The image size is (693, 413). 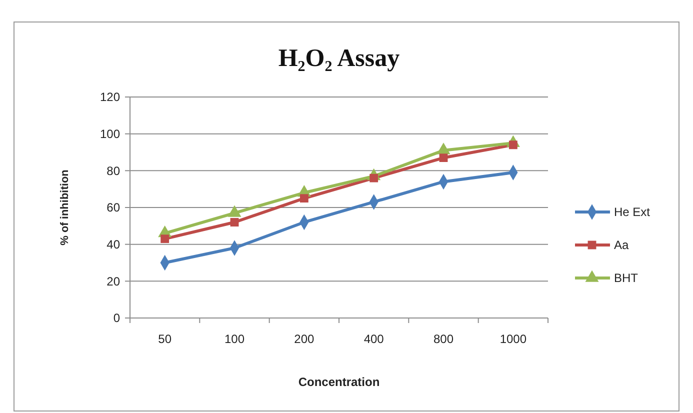 What do you see at coordinates (632, 212) in the screenshot?
I see `legend-label: He Ext` at bounding box center [632, 212].